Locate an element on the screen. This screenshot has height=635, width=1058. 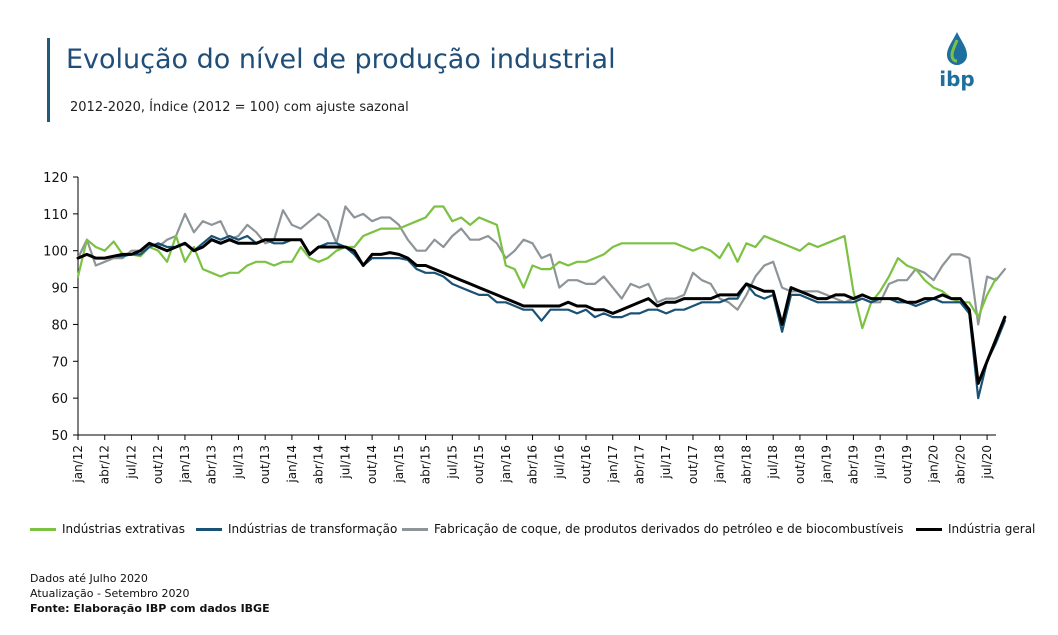
x-tick-label: abr/19 is located at coordinates (853, 464).